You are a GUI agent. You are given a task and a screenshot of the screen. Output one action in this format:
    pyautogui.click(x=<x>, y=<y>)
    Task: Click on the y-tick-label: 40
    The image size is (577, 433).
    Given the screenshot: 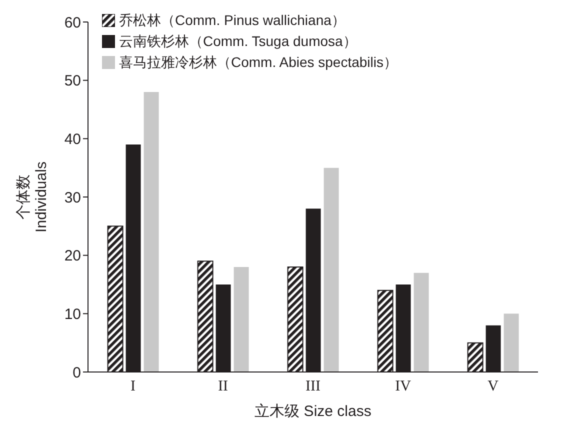 What is the action you would take?
    pyautogui.click(x=72, y=139)
    